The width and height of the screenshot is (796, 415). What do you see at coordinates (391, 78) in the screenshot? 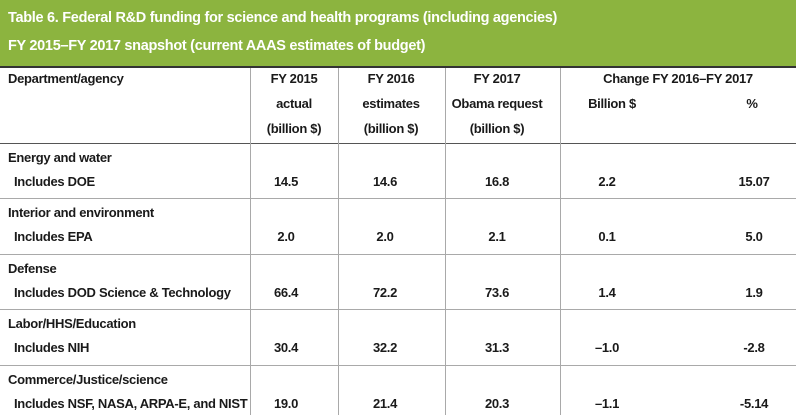
I see `column-header: FY 2016` at bounding box center [391, 78].